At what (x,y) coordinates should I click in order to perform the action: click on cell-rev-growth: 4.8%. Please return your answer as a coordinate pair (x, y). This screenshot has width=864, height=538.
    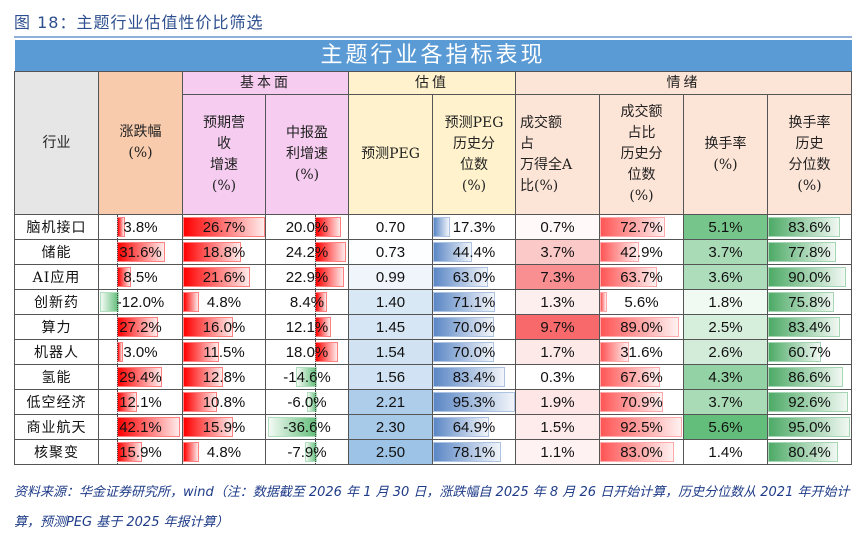
    Looking at the image, I should click on (224, 452).